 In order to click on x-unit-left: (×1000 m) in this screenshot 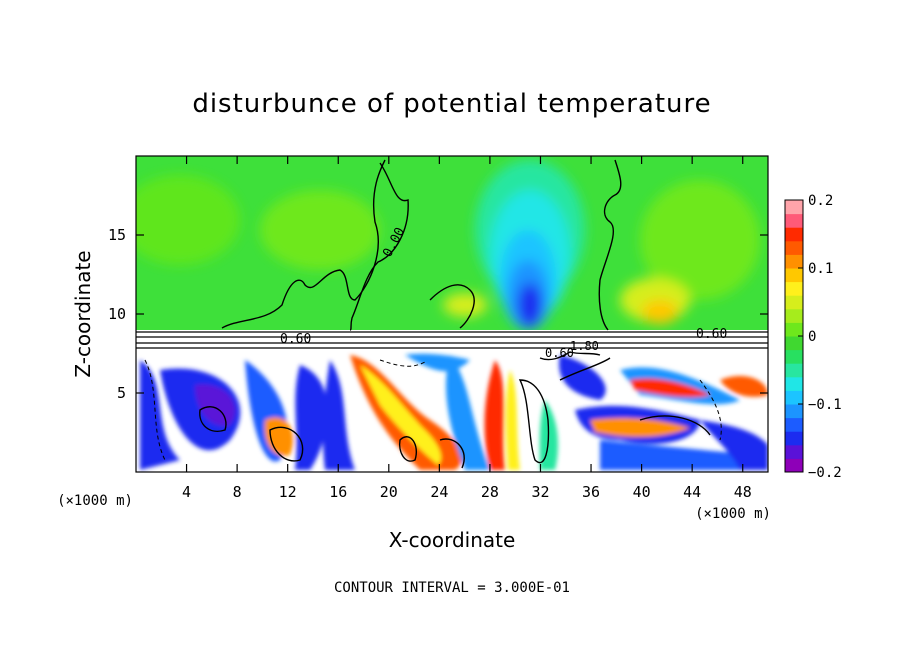, I will do `click(95, 501)`.